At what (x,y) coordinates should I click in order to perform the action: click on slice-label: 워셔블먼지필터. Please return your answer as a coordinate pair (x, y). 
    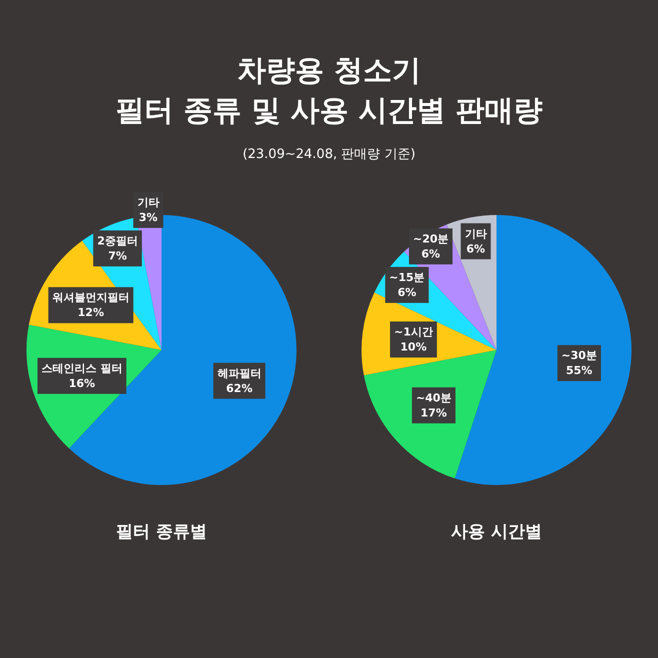
    Looking at the image, I should click on (91, 297).